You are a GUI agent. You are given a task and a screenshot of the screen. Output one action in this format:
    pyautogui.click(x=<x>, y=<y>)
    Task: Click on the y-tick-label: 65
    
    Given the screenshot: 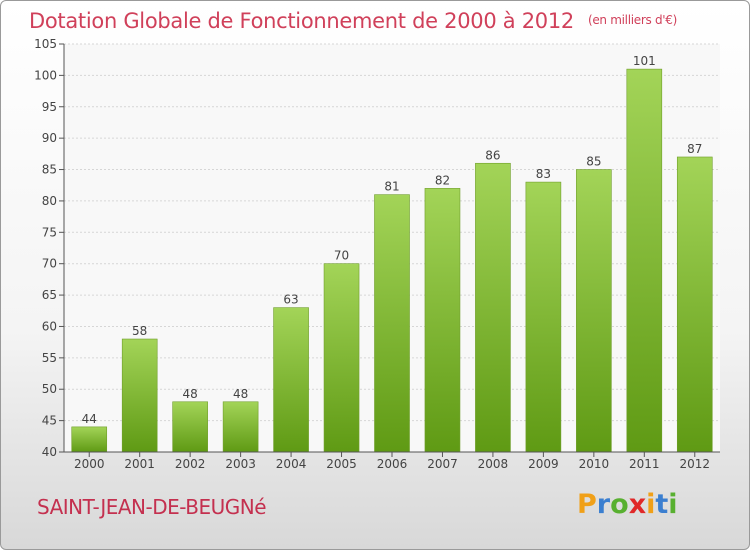 What is the action you would take?
    pyautogui.click(x=49, y=295)
    